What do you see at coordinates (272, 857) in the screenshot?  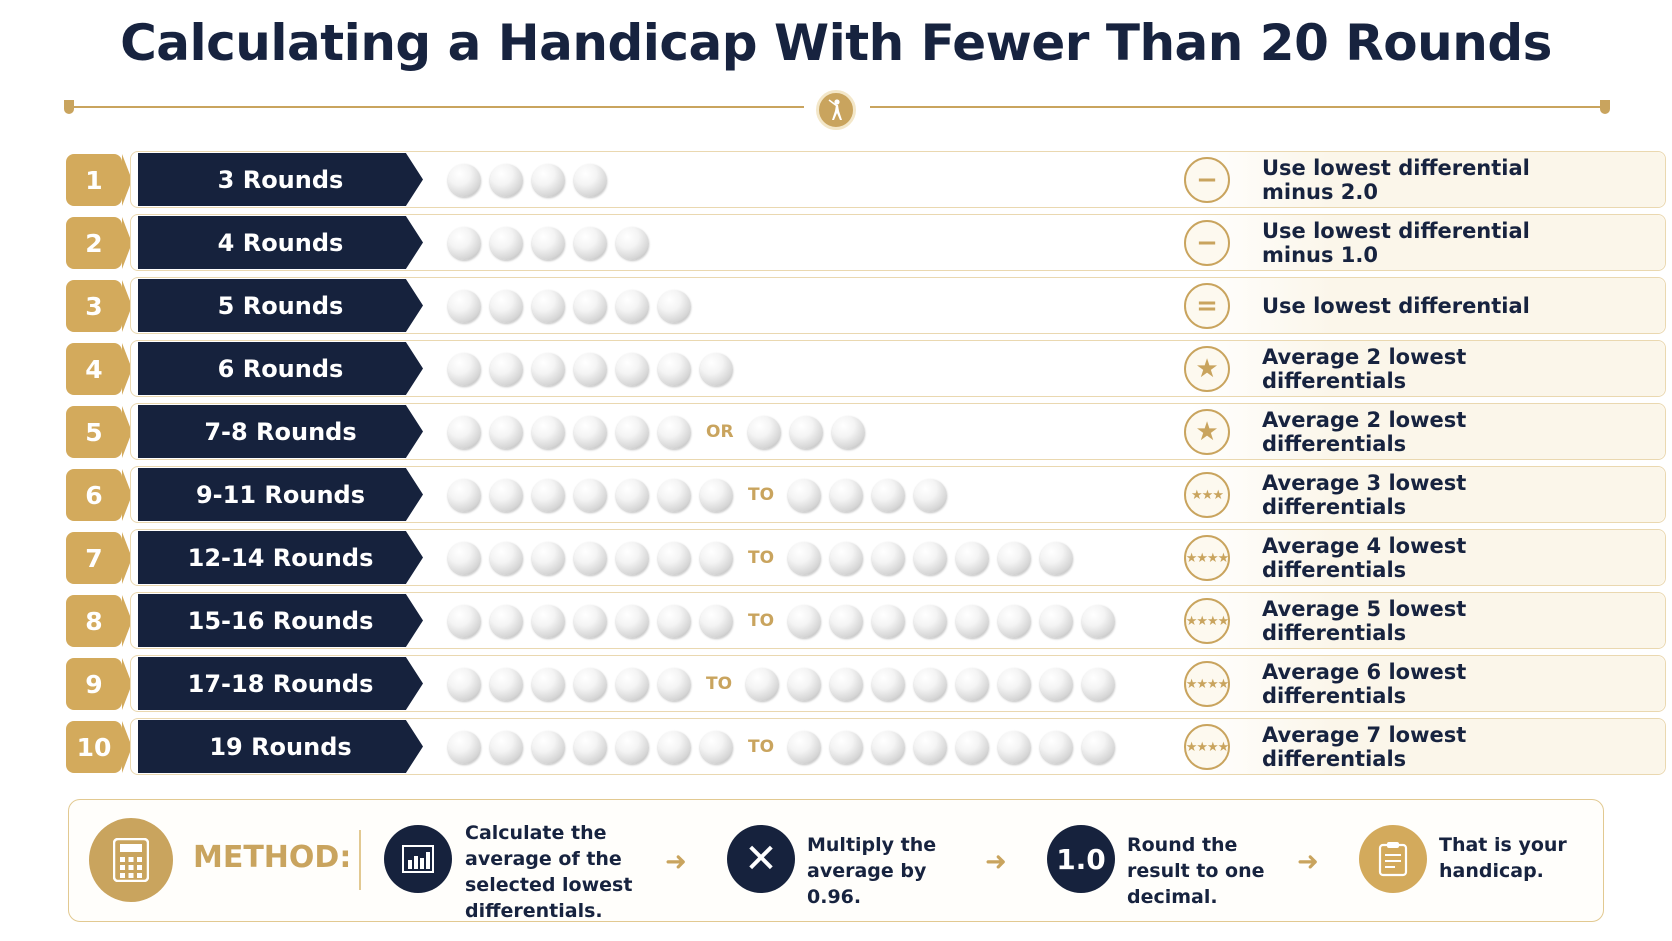 I see `method-label: METHOD:` at bounding box center [272, 857].